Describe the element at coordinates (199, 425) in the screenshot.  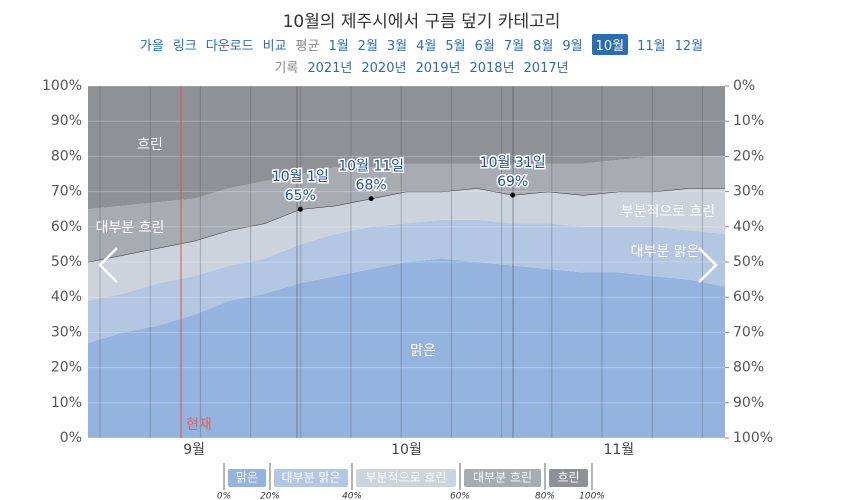
I see `now-label: 현재` at that location.